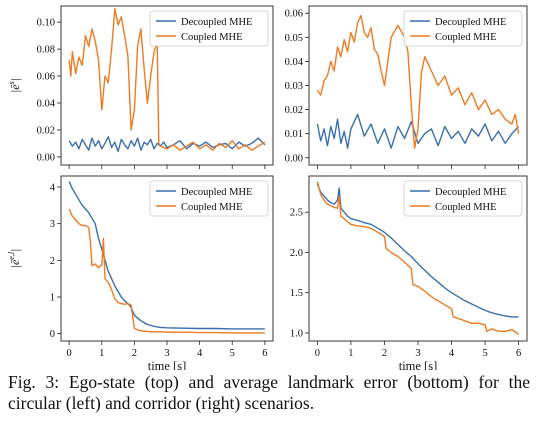  What do you see at coordinates (296, 213) in the screenshot?
I see `y-tick-label: 2.5` at bounding box center [296, 213].